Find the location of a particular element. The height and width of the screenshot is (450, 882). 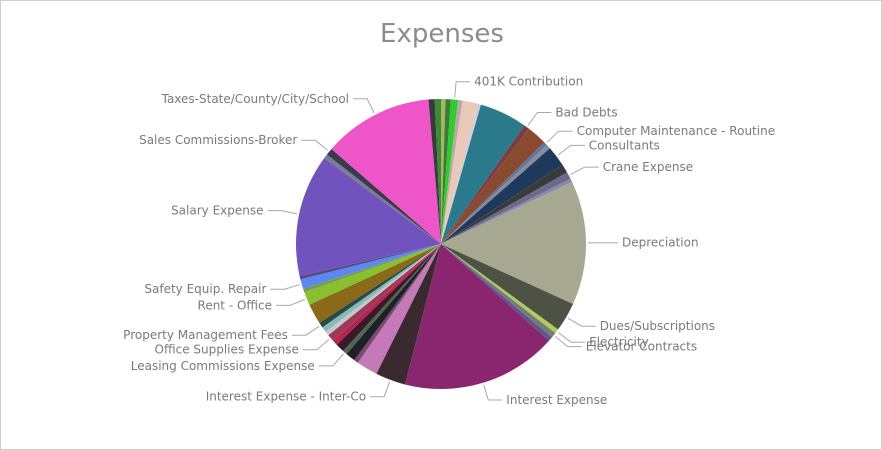

slice-label-leasing-commissions-expense: Leasing Commissions Expense is located at coordinates (223, 366).